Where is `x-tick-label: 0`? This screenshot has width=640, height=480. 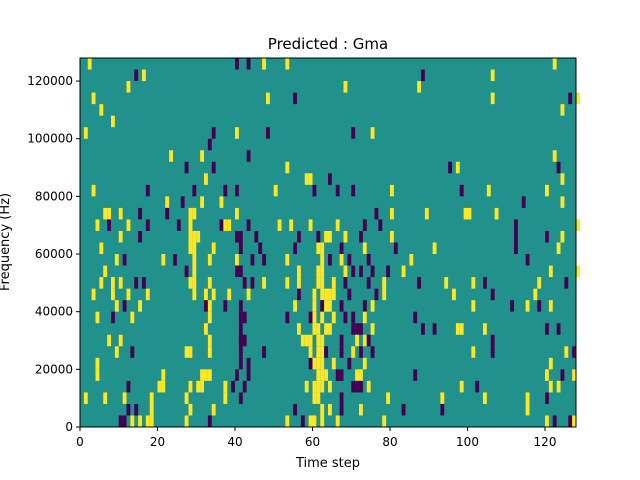
x-tick-label: 0 is located at coordinates (80, 442).